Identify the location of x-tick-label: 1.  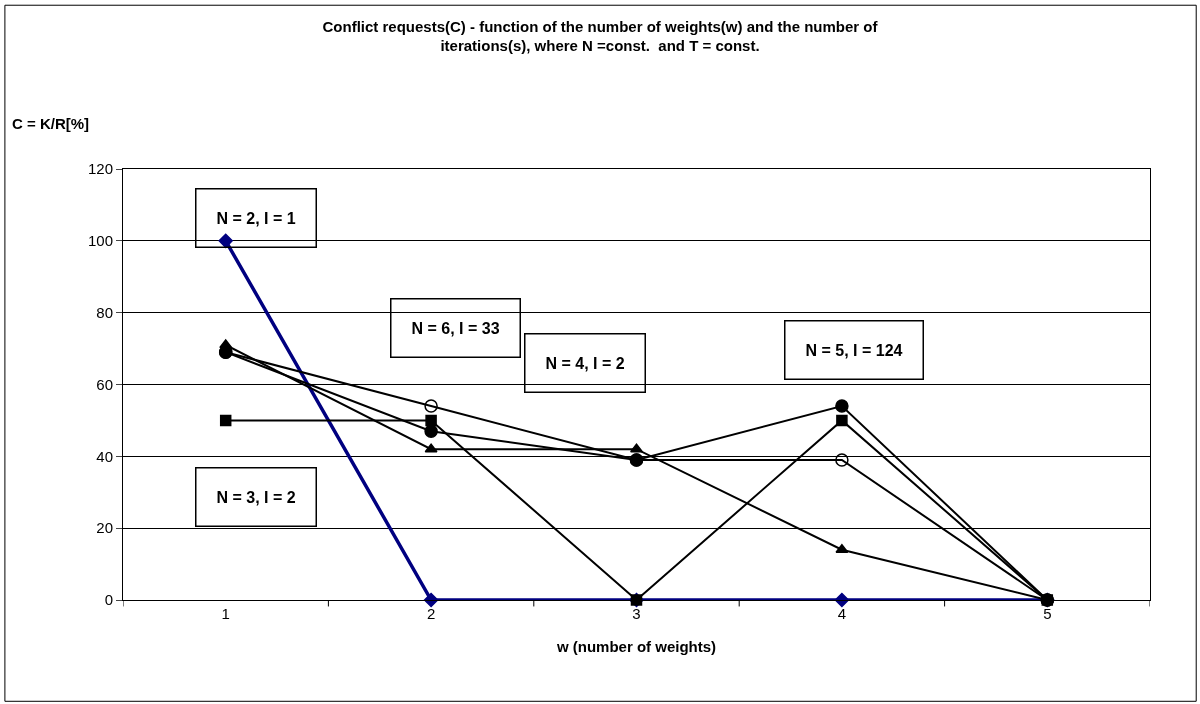
(225, 613).